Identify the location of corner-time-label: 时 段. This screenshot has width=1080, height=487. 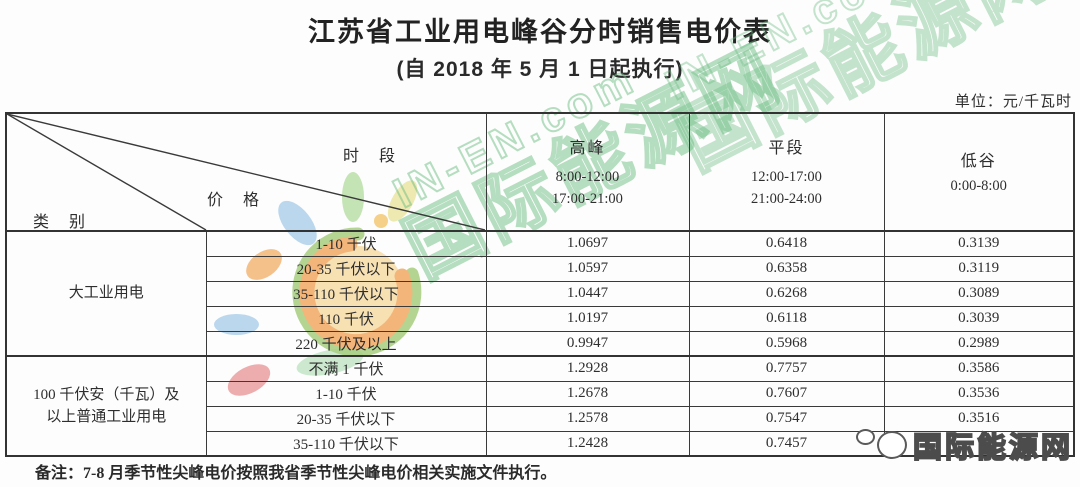
(373, 156).